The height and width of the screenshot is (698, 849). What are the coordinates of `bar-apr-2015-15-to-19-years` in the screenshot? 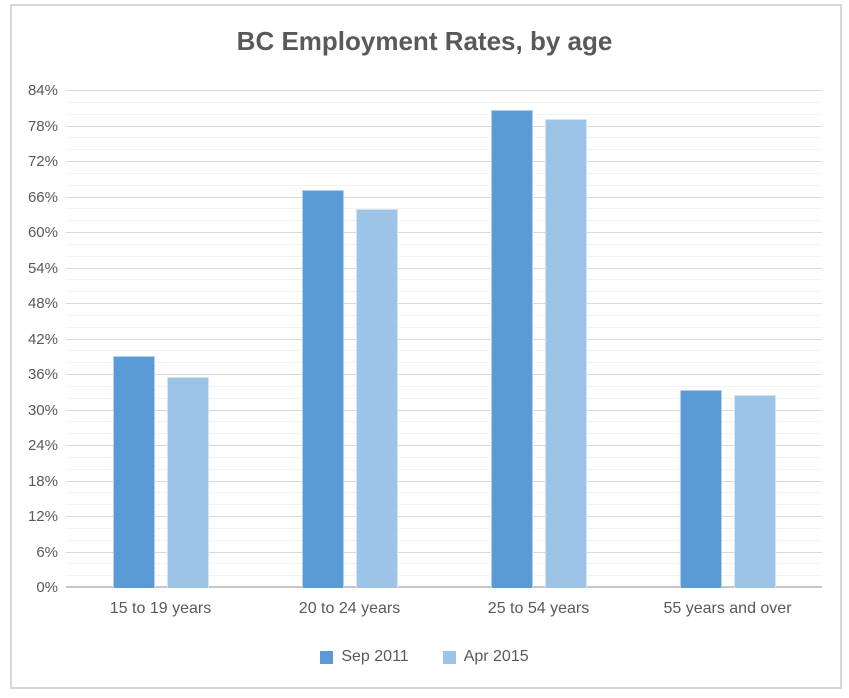 It's located at (187, 482).